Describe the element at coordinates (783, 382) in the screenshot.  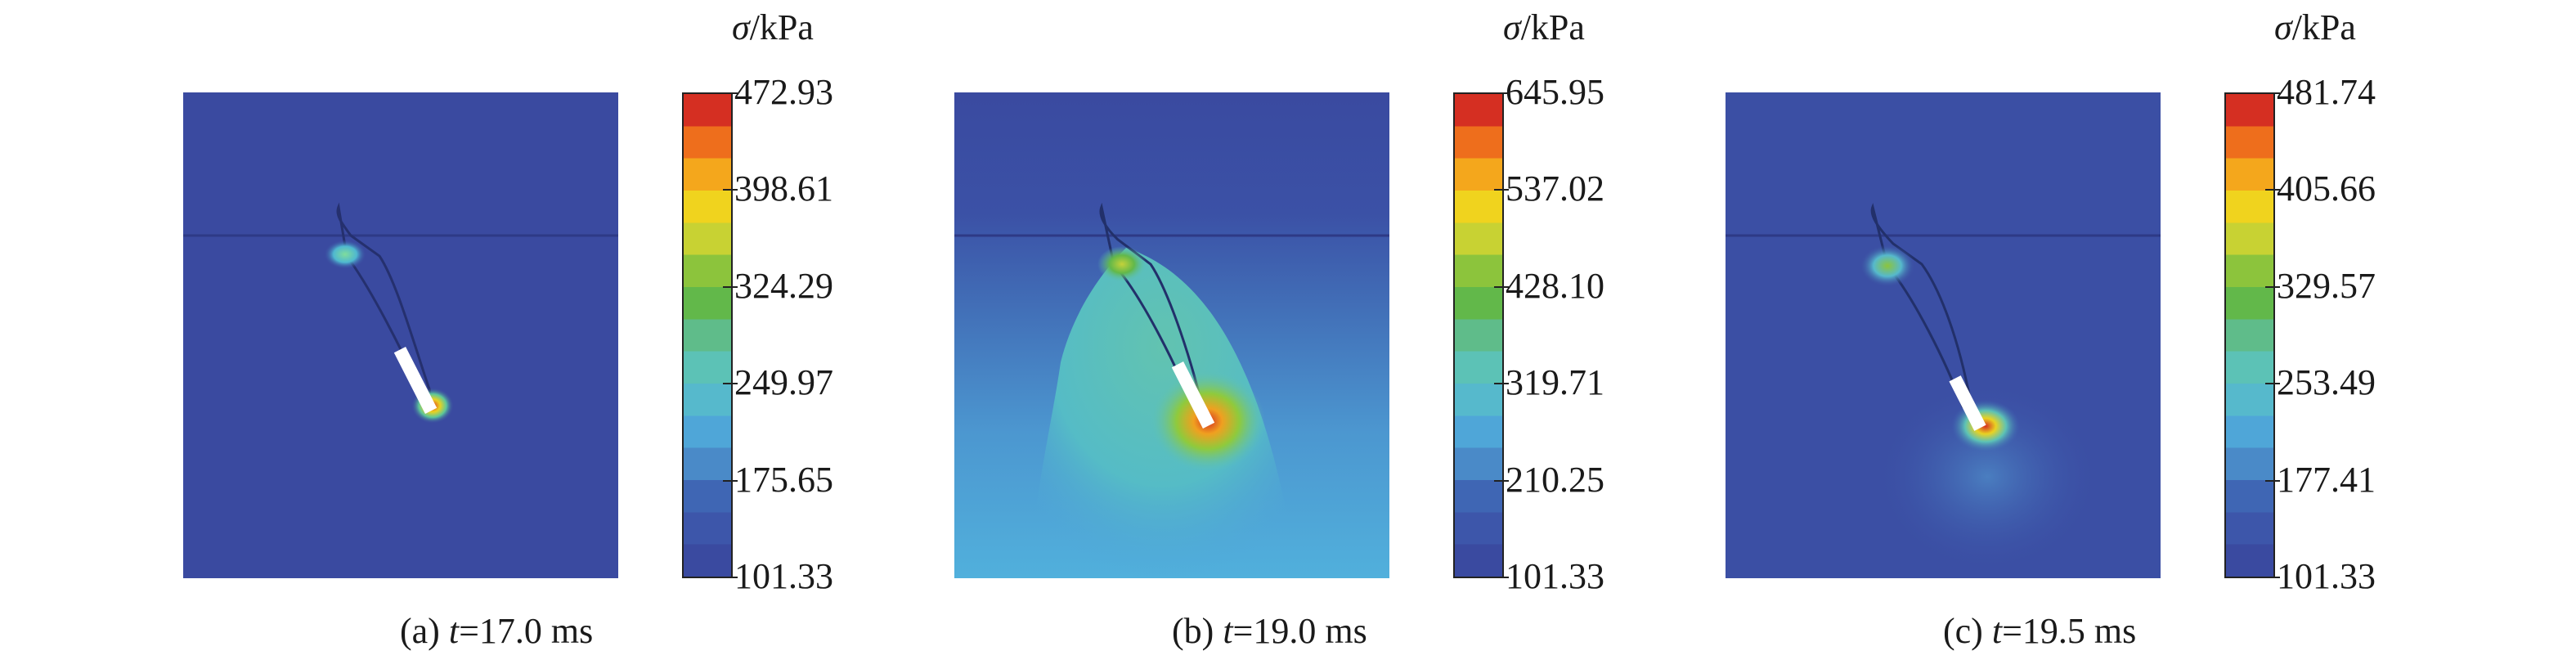
I see `colorbar-tick-label: 249.97` at that location.